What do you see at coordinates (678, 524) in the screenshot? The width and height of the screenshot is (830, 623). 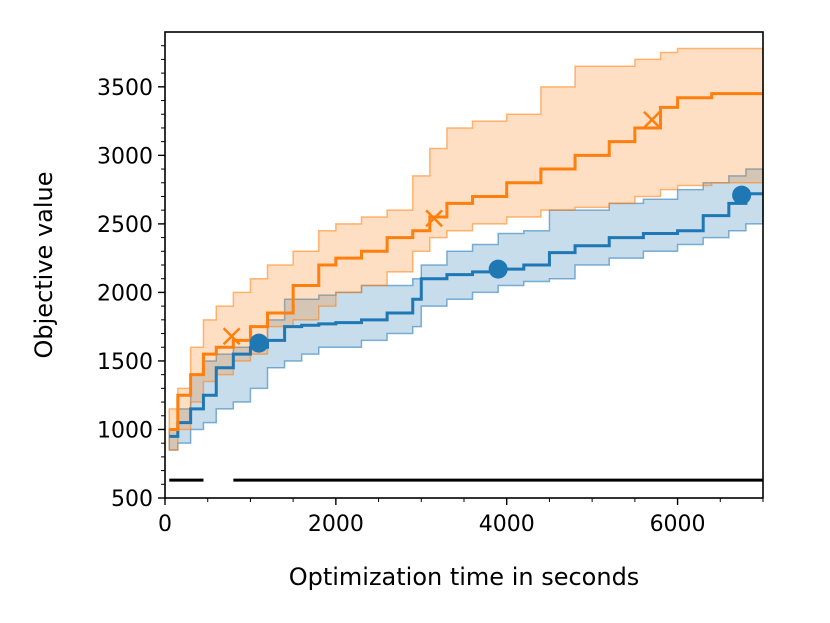 I see `x-tick-label: 6000` at bounding box center [678, 524].